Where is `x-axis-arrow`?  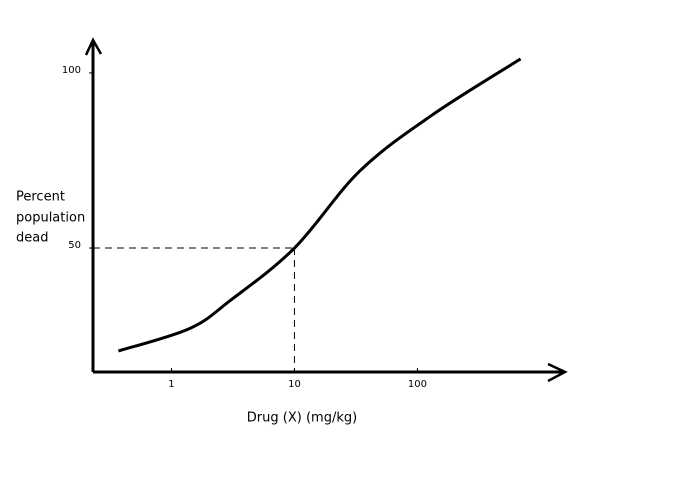 x-axis-arrow is located at coordinates (557, 372).